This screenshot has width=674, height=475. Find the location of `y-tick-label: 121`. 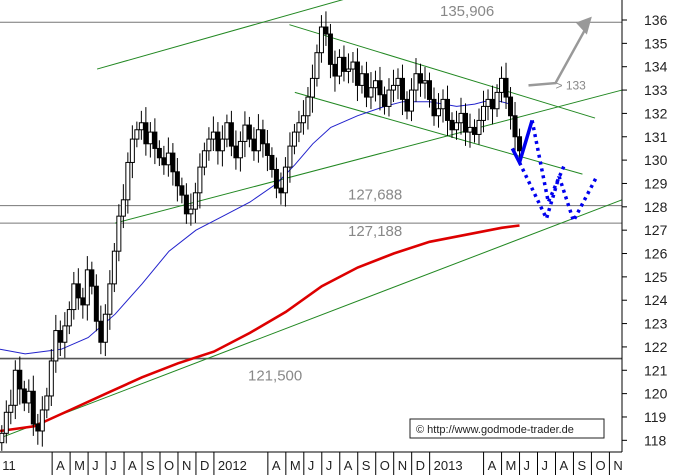

y-tick-label: 121 is located at coordinates (656, 370).